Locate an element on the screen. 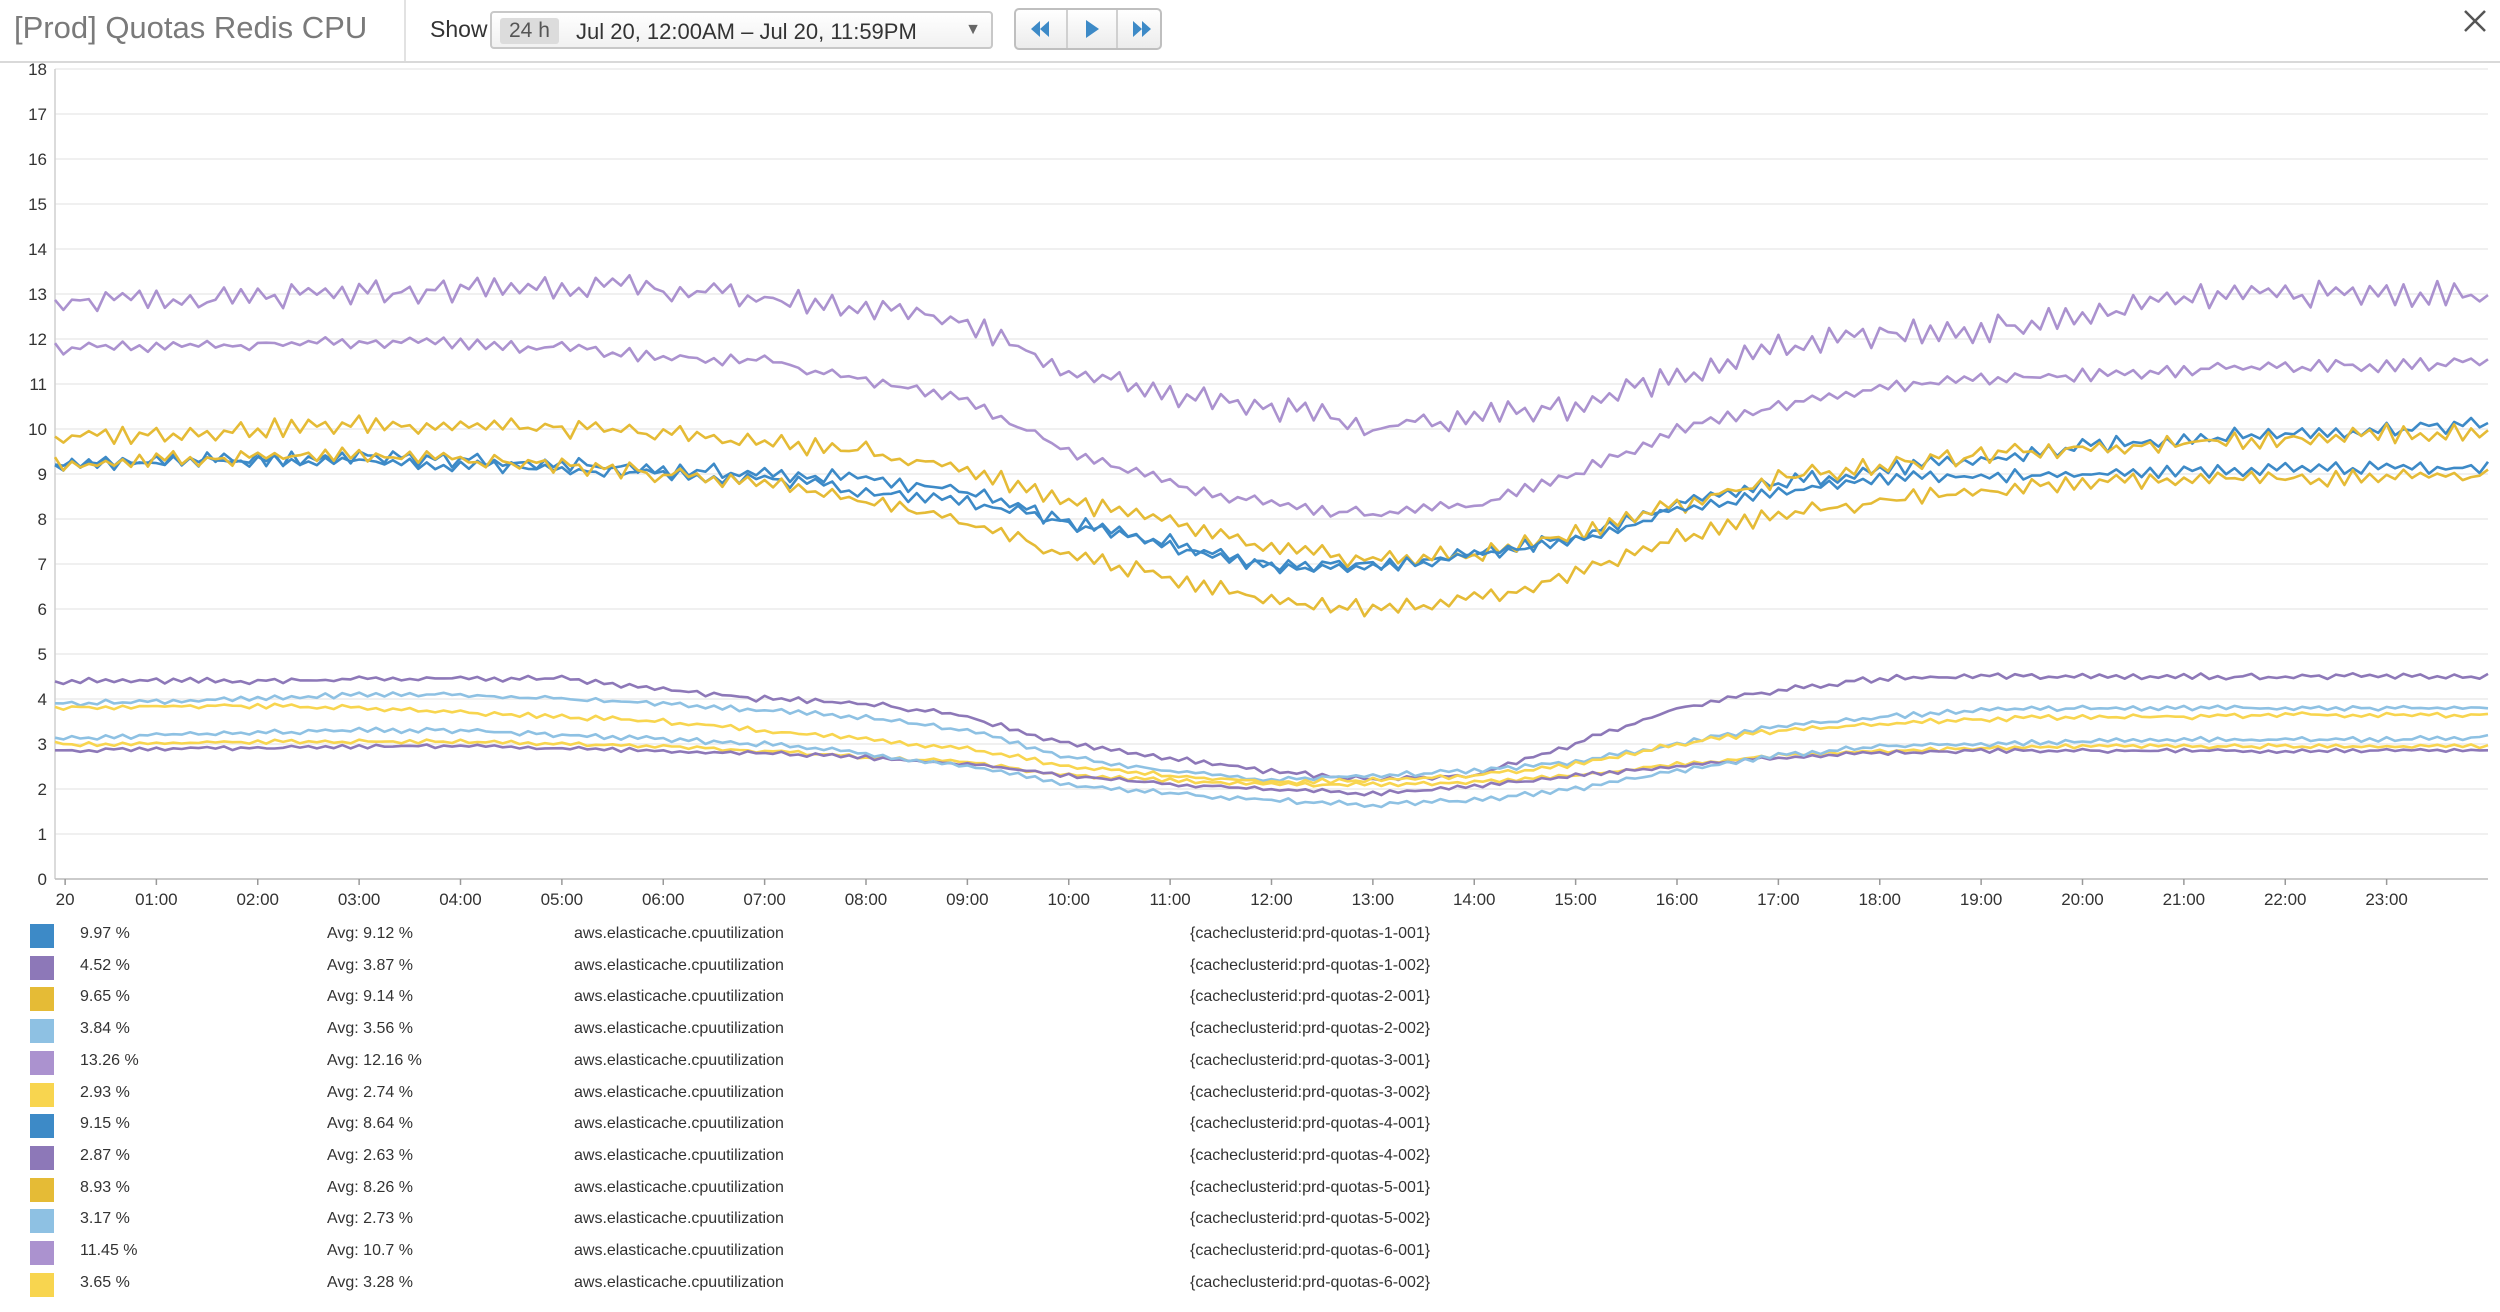 This screenshot has width=2500, height=1312. y-tick-label: 17 is located at coordinates (37, 114).